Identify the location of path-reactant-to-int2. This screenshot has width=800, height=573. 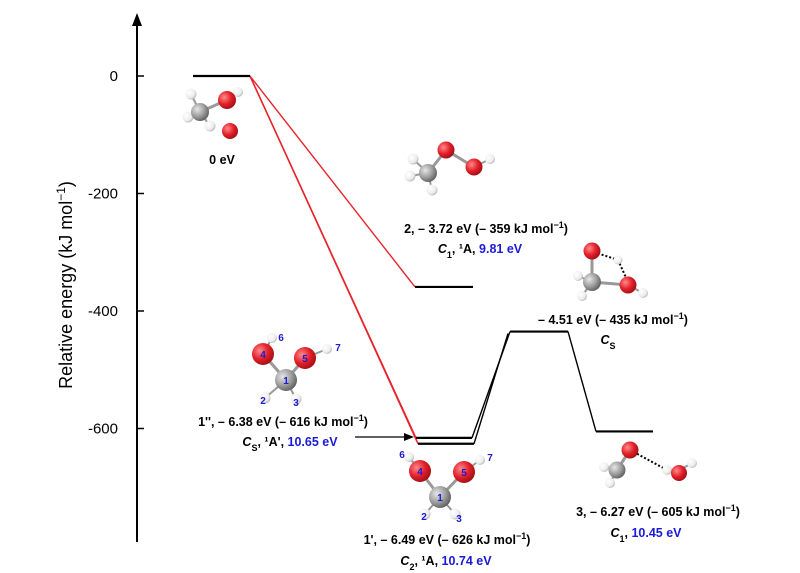
(332, 181).